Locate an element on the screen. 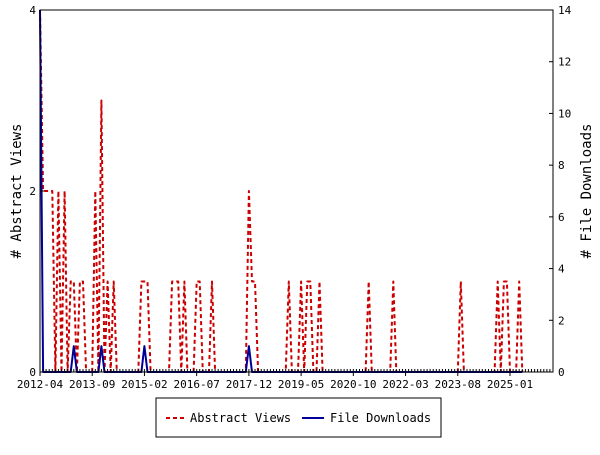  x-tick-label: 2020-10 is located at coordinates (353, 384).